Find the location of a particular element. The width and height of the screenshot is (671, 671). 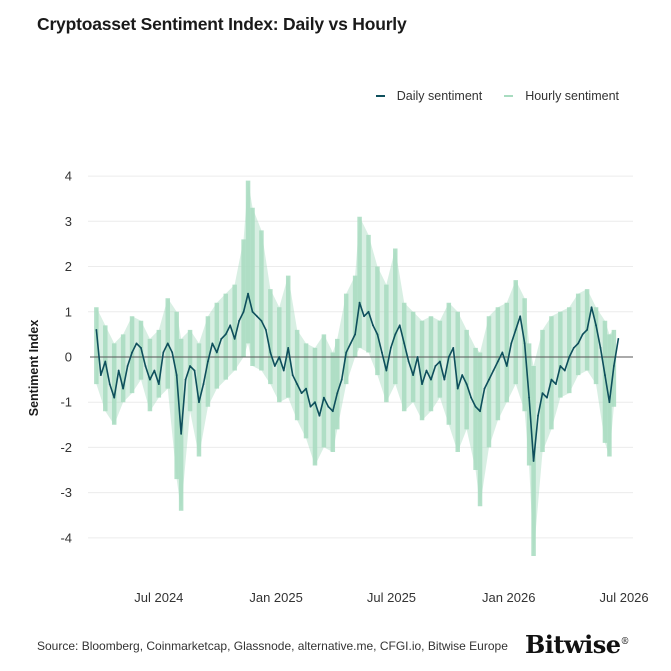

y-tick-label: 2 is located at coordinates (68, 266).